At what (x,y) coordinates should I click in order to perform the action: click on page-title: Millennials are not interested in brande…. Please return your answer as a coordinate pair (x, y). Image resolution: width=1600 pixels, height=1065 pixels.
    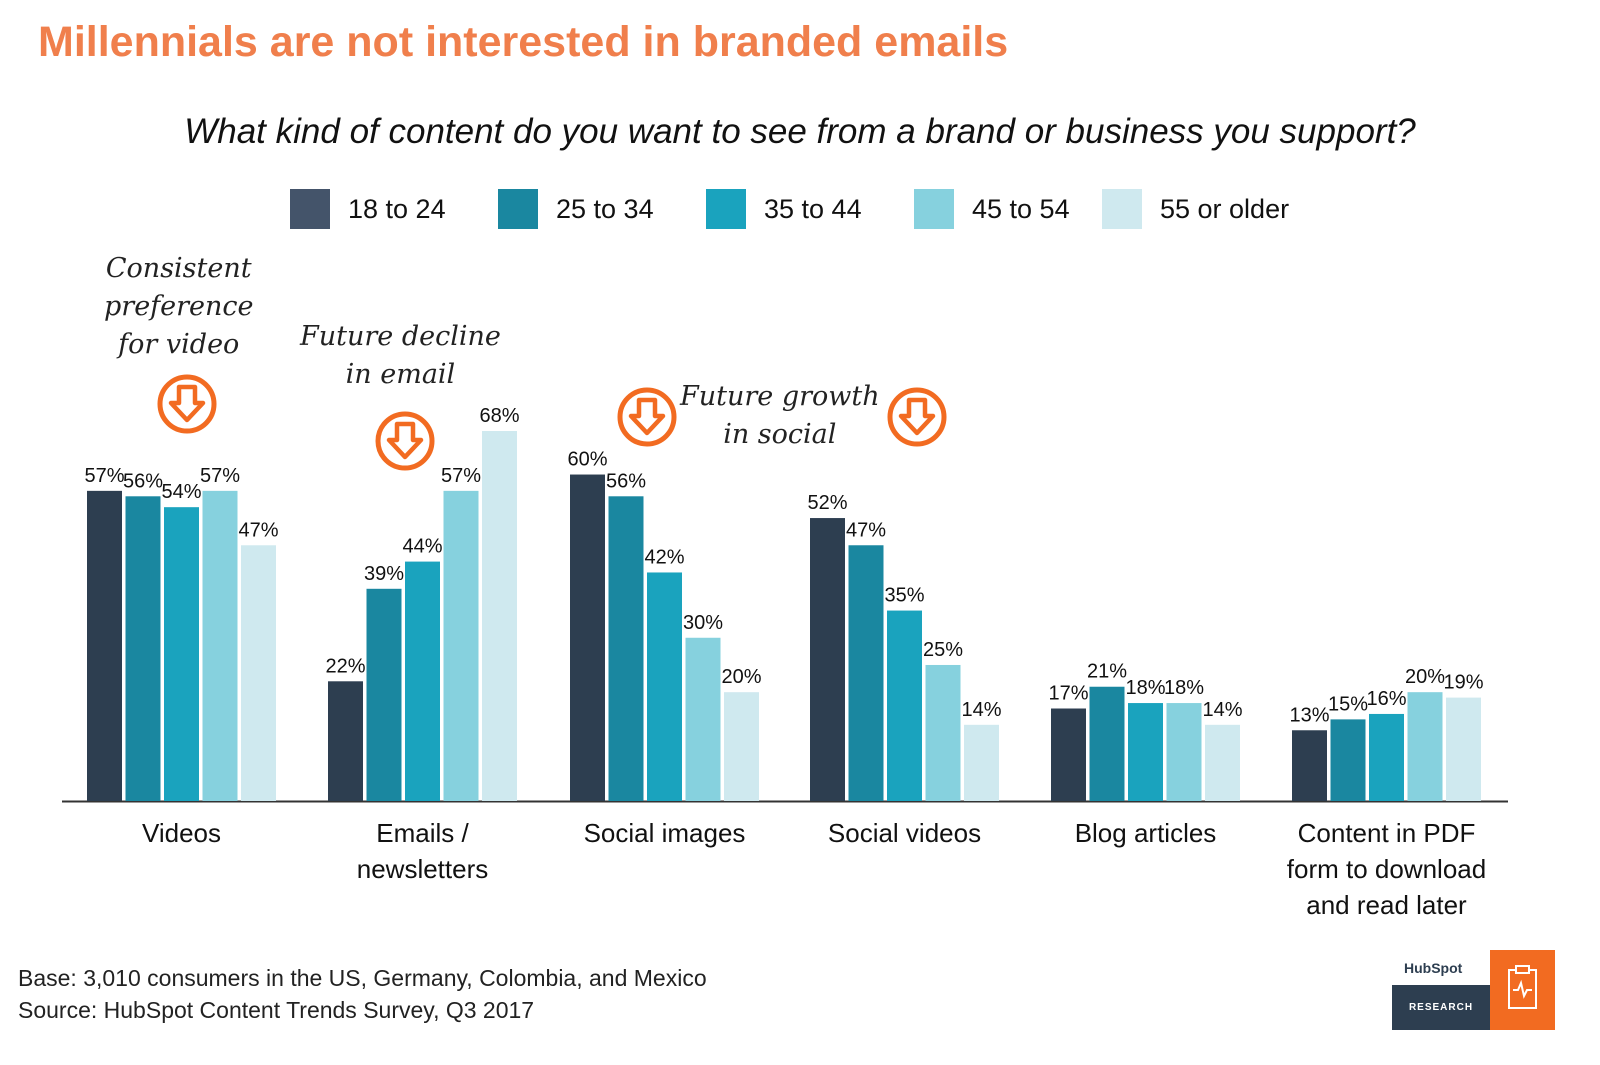
    Looking at the image, I should click on (523, 42).